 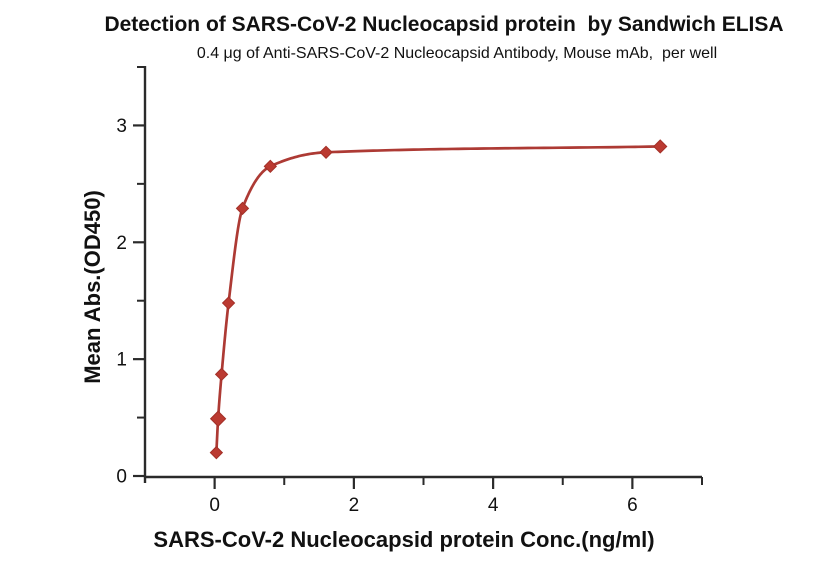 I want to click on x-tick-label: 4, so click(x=493, y=505).